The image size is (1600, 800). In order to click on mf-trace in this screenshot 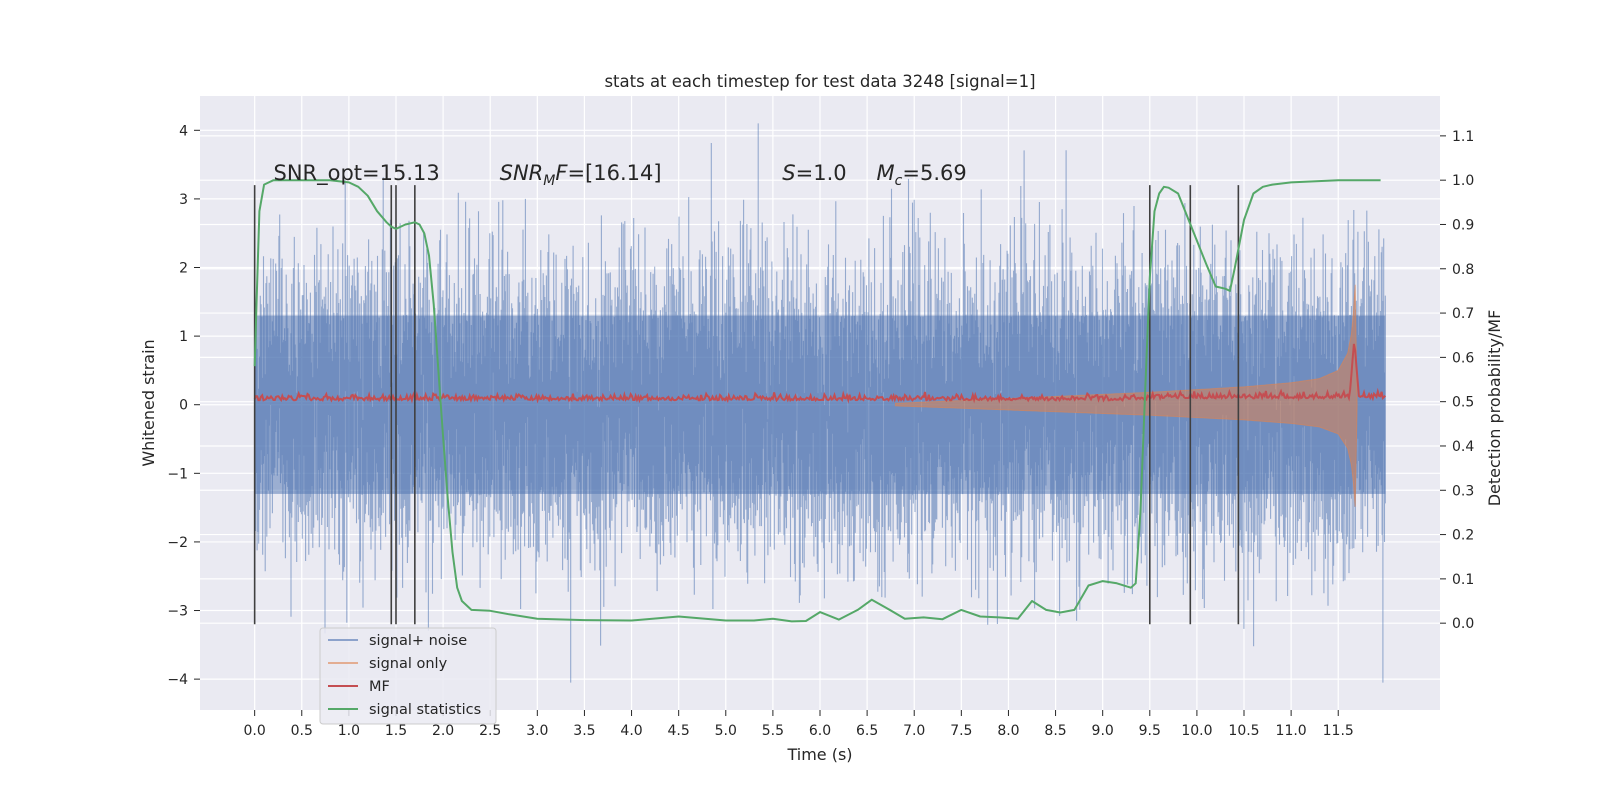, I will do `click(820, 373)`.